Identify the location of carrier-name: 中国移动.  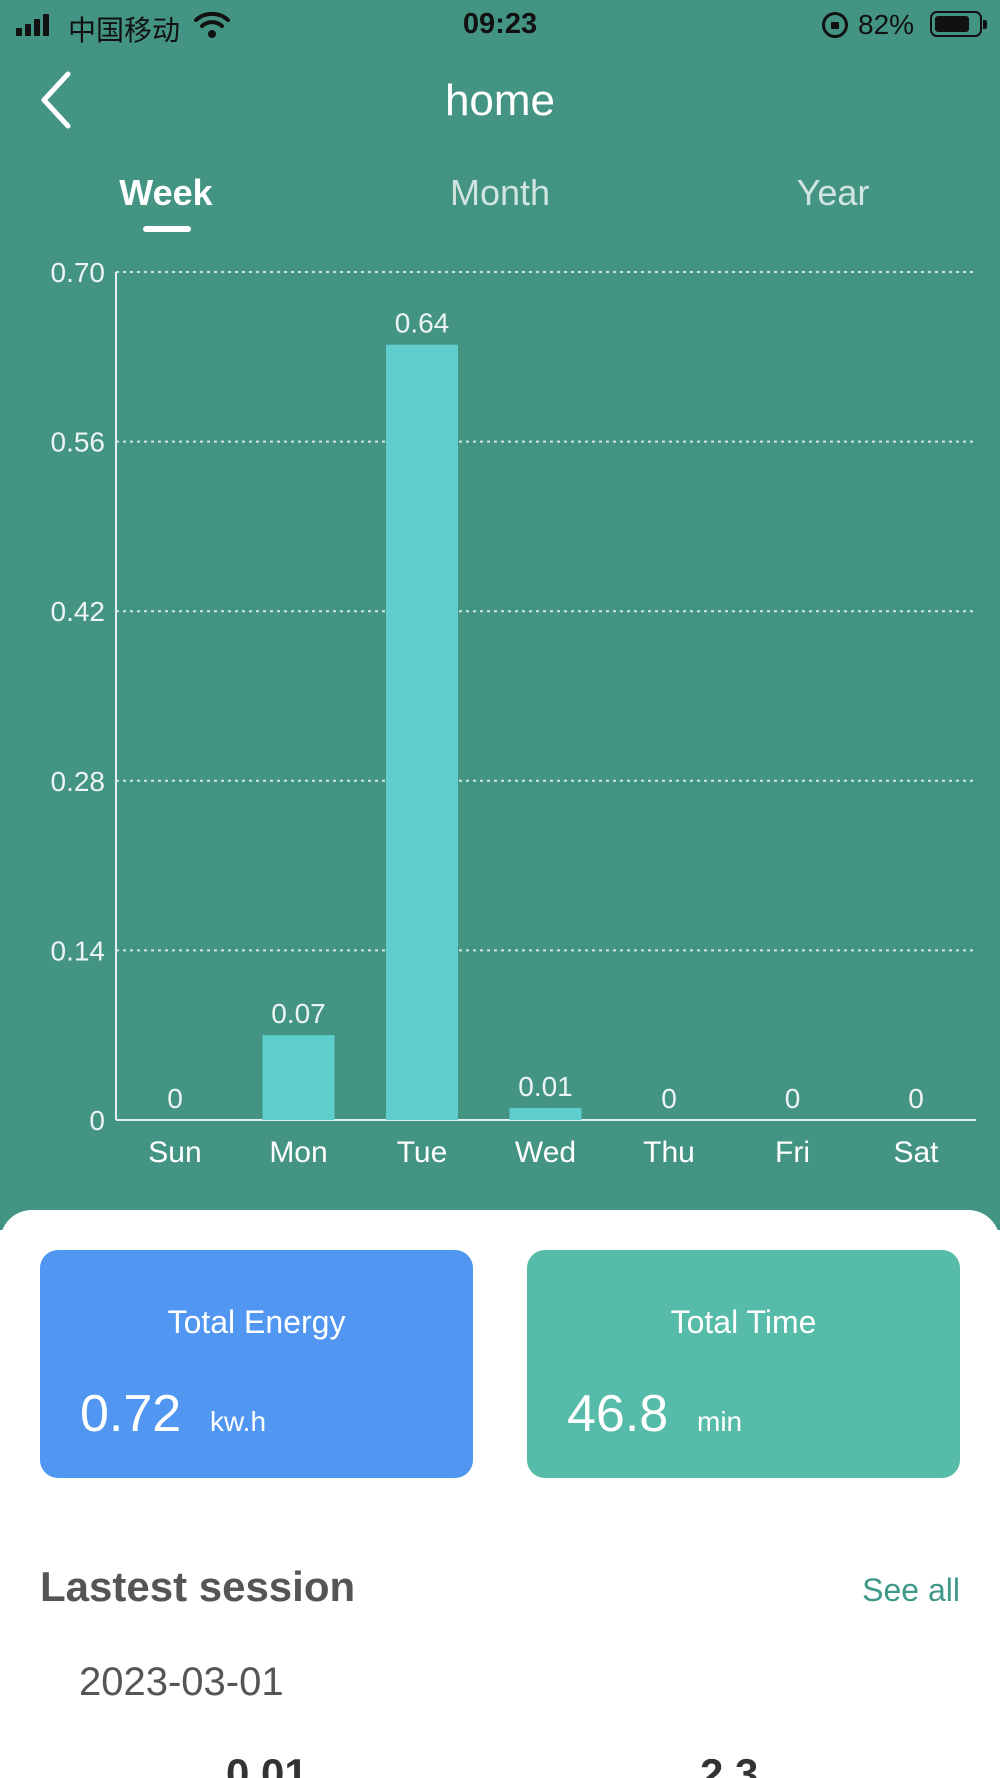
(124, 30).